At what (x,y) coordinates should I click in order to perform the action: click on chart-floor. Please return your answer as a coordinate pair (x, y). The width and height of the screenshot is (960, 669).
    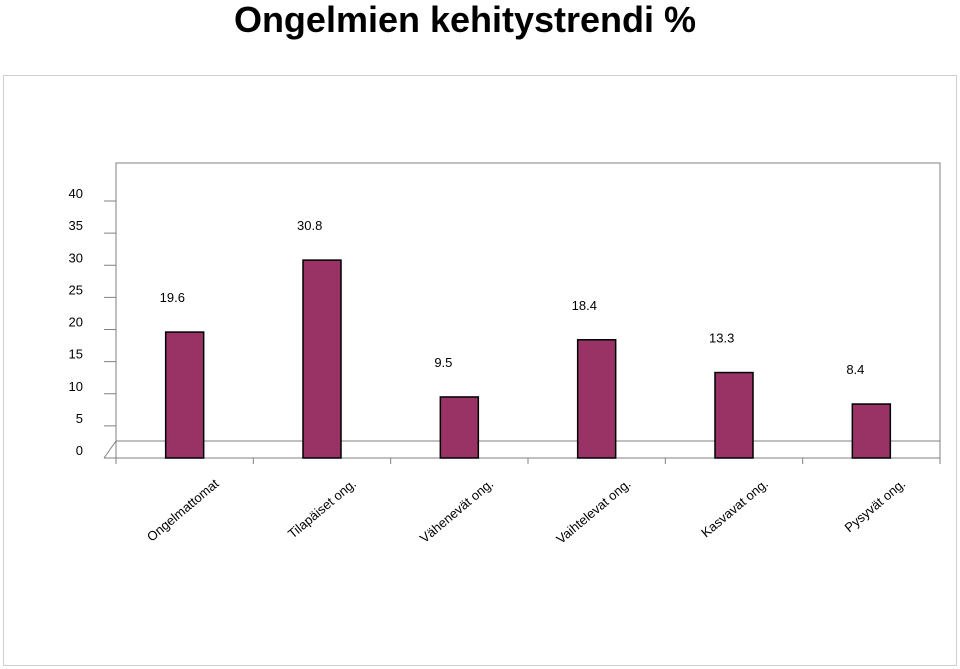
    Looking at the image, I should click on (528, 449).